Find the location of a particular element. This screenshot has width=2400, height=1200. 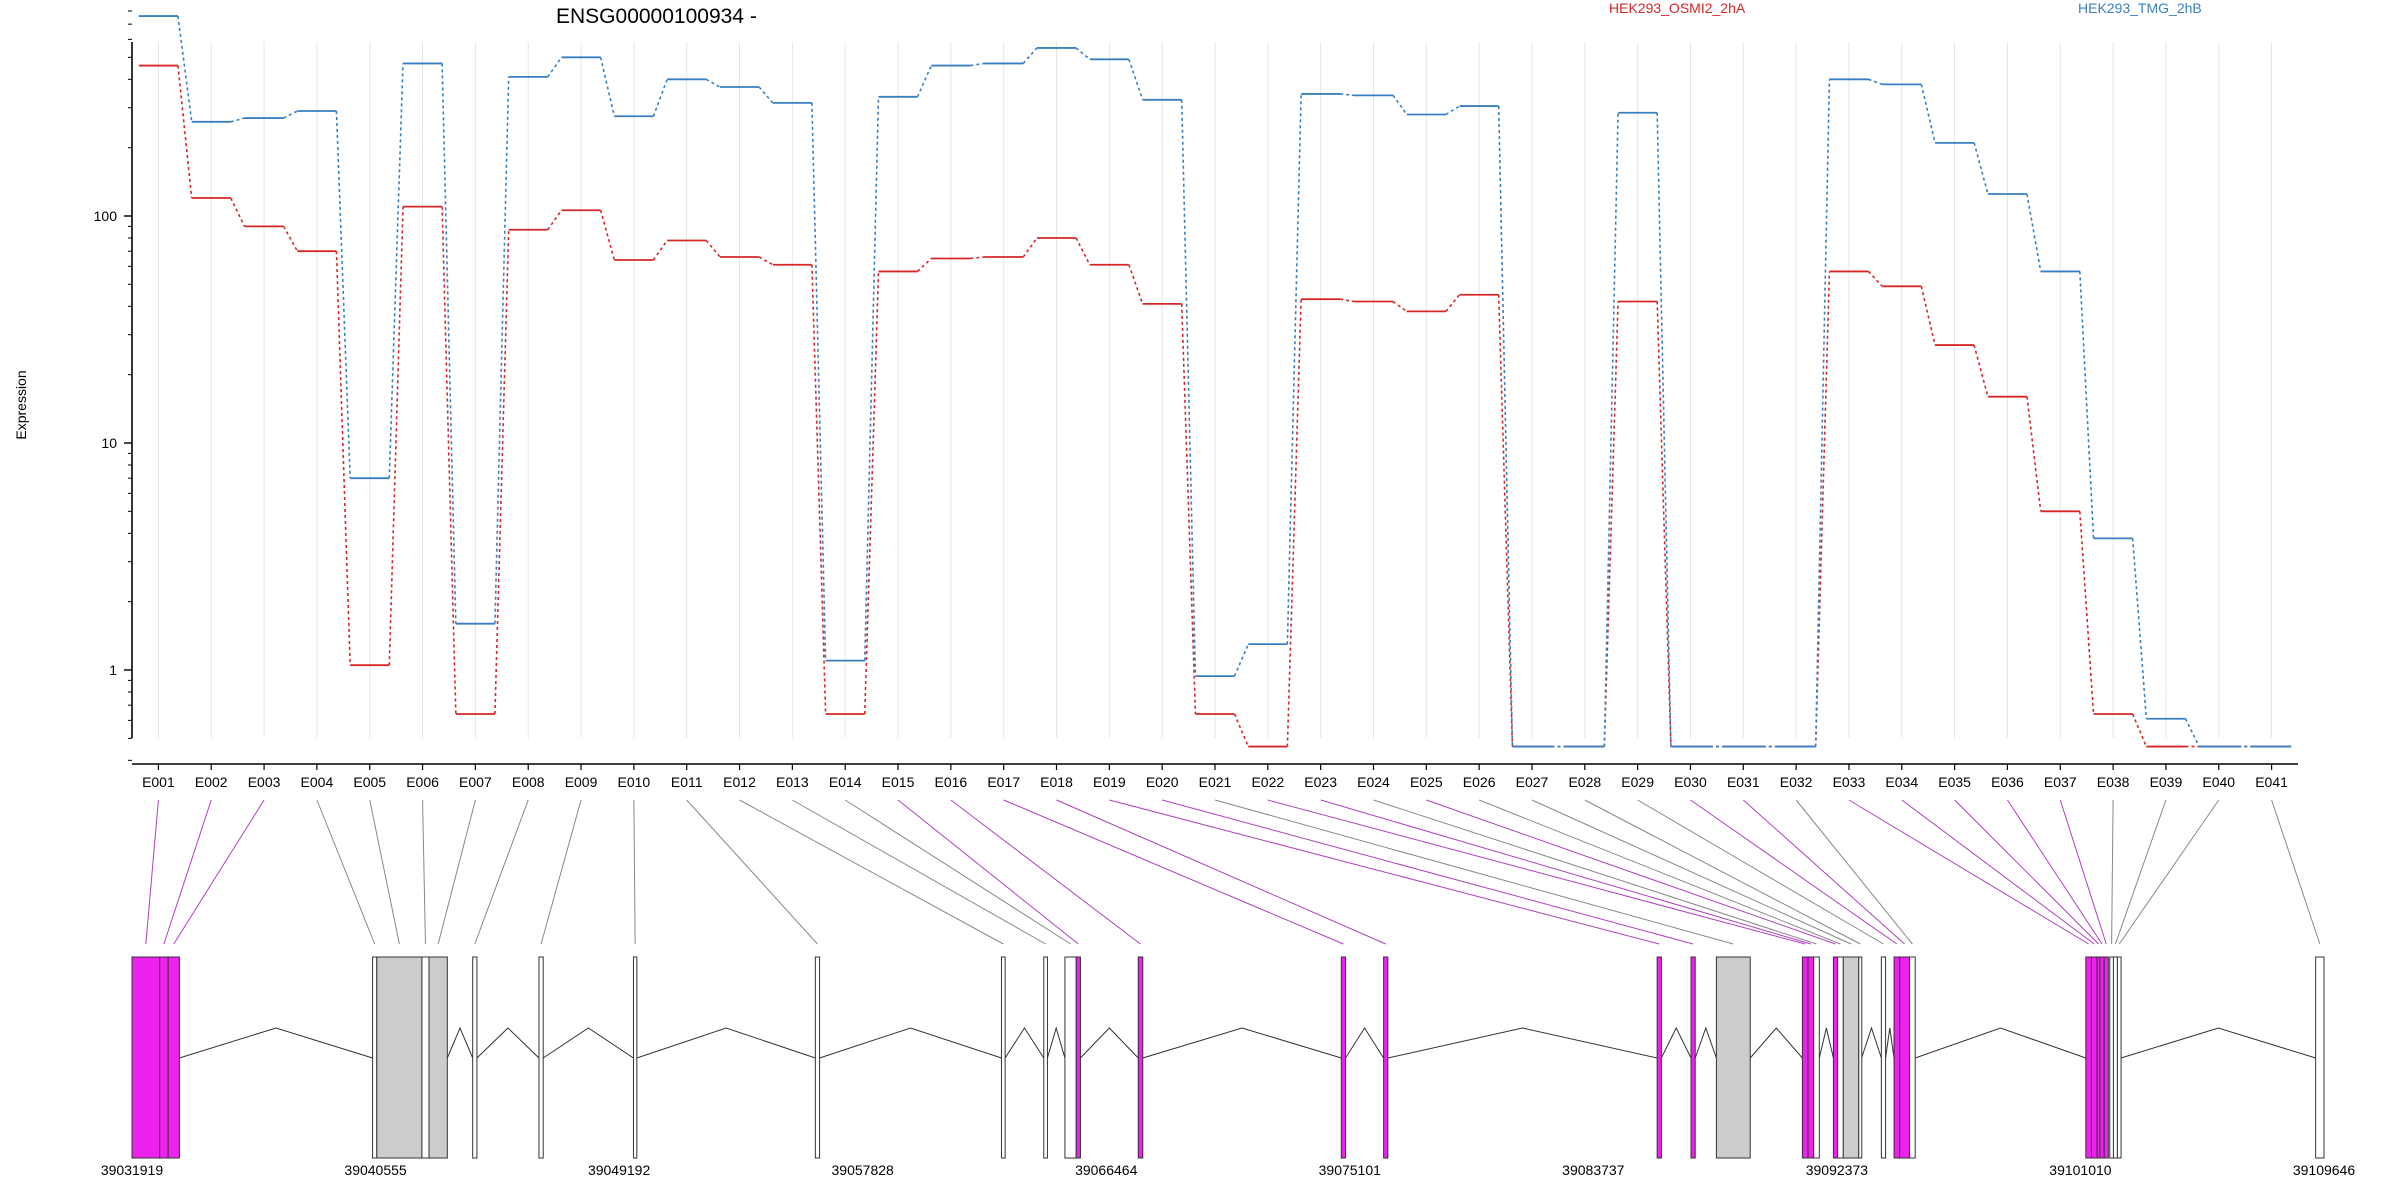

legend-entry-series-2: HEK293_TMG_2hB is located at coordinates (2140, 8).